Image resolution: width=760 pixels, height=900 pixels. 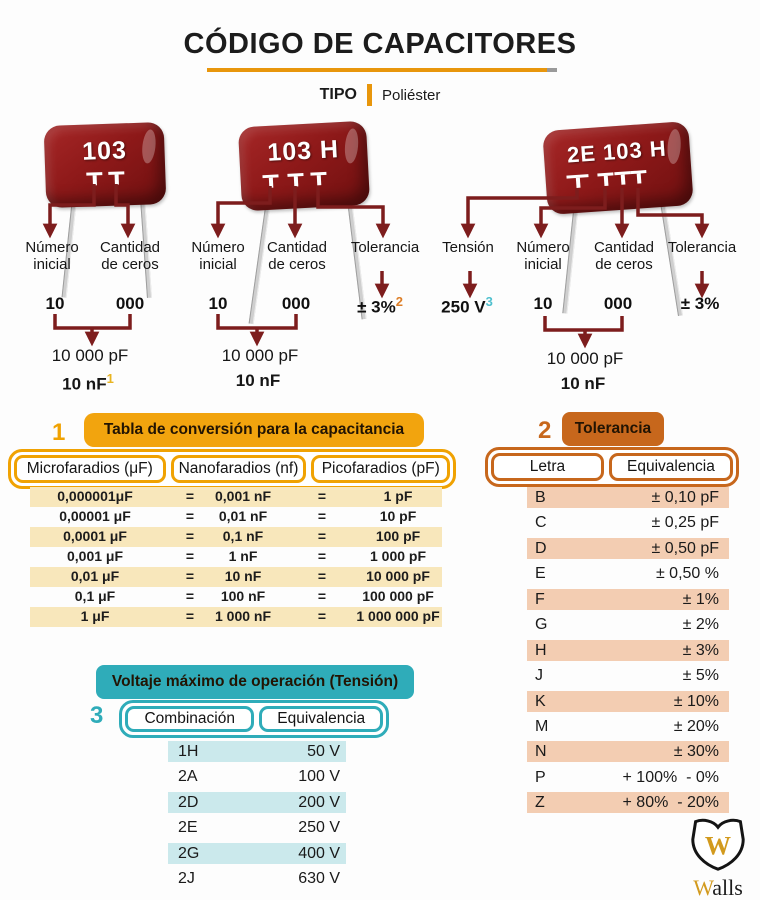 I want to click on cap3-value-voltage: 250 V3, so click(x=467, y=306).